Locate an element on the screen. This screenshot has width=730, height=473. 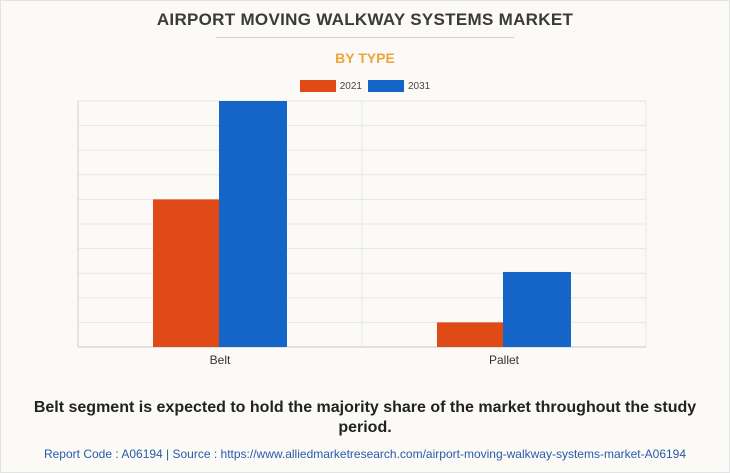
bar-pallet-2031 is located at coordinates (537, 309).